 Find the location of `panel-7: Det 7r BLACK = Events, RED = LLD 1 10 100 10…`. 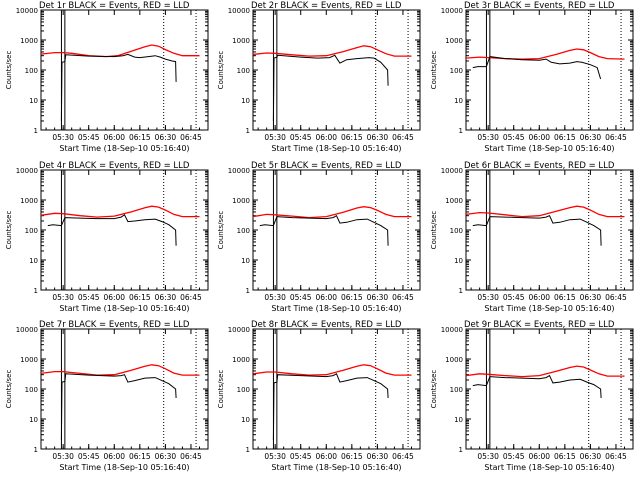

panel-7: Det 7r BLACK = Events, RED = LLD 1 10 100 10… is located at coordinates (107, 396).